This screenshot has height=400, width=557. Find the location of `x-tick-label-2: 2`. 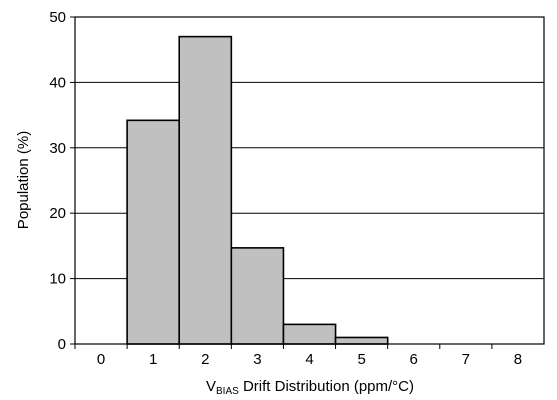

x-tick-label-2: 2 is located at coordinates (205, 359).